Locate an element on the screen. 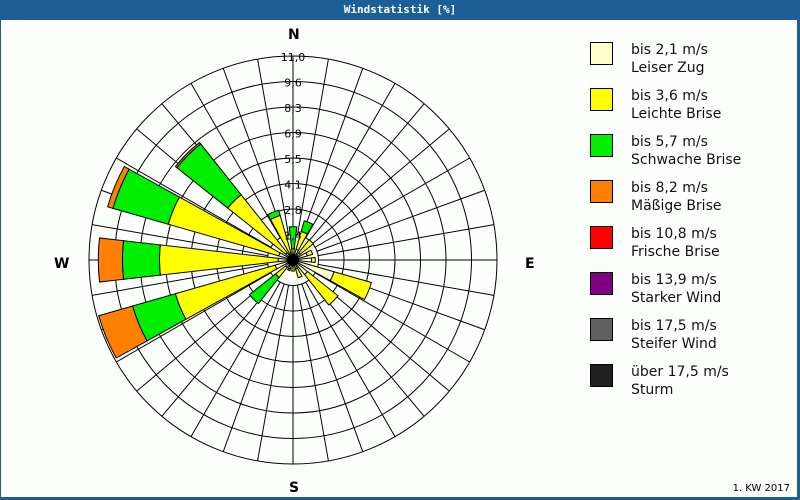  south-label: S is located at coordinates (294, 488).